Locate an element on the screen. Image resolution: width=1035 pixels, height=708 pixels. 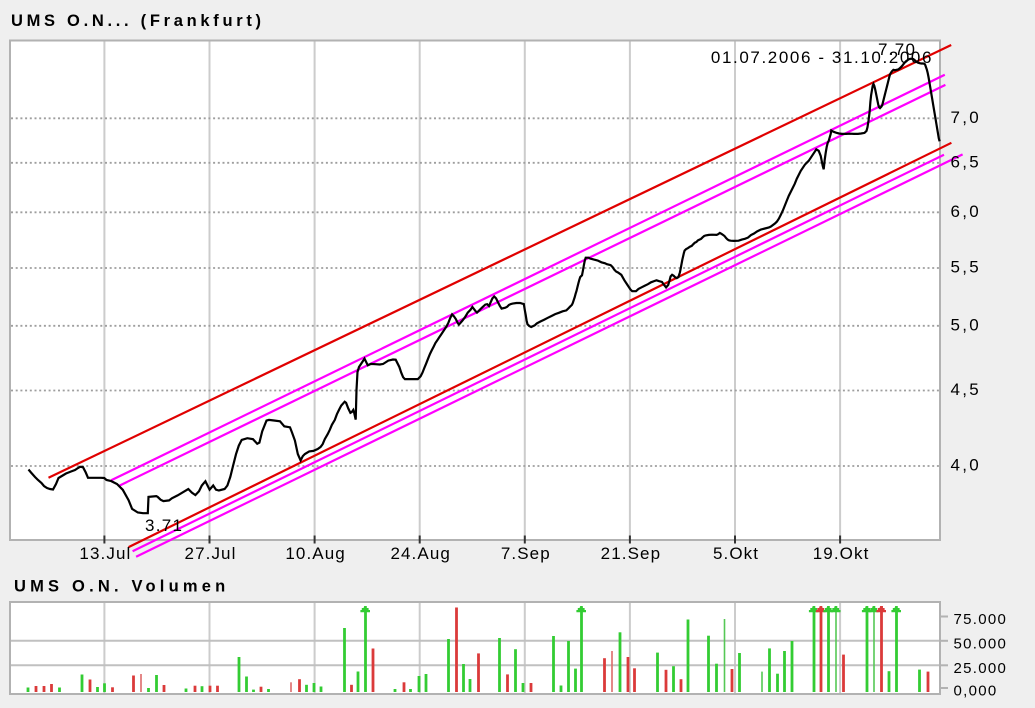
svg-text: 27.Jul is located at coordinates (211, 553).